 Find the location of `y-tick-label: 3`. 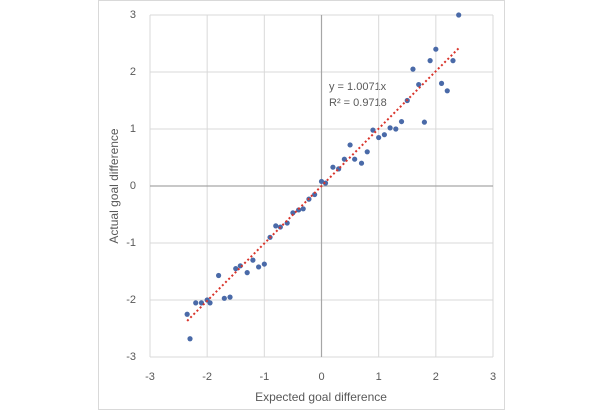

y-tick-label: 3 is located at coordinates (133, 15).